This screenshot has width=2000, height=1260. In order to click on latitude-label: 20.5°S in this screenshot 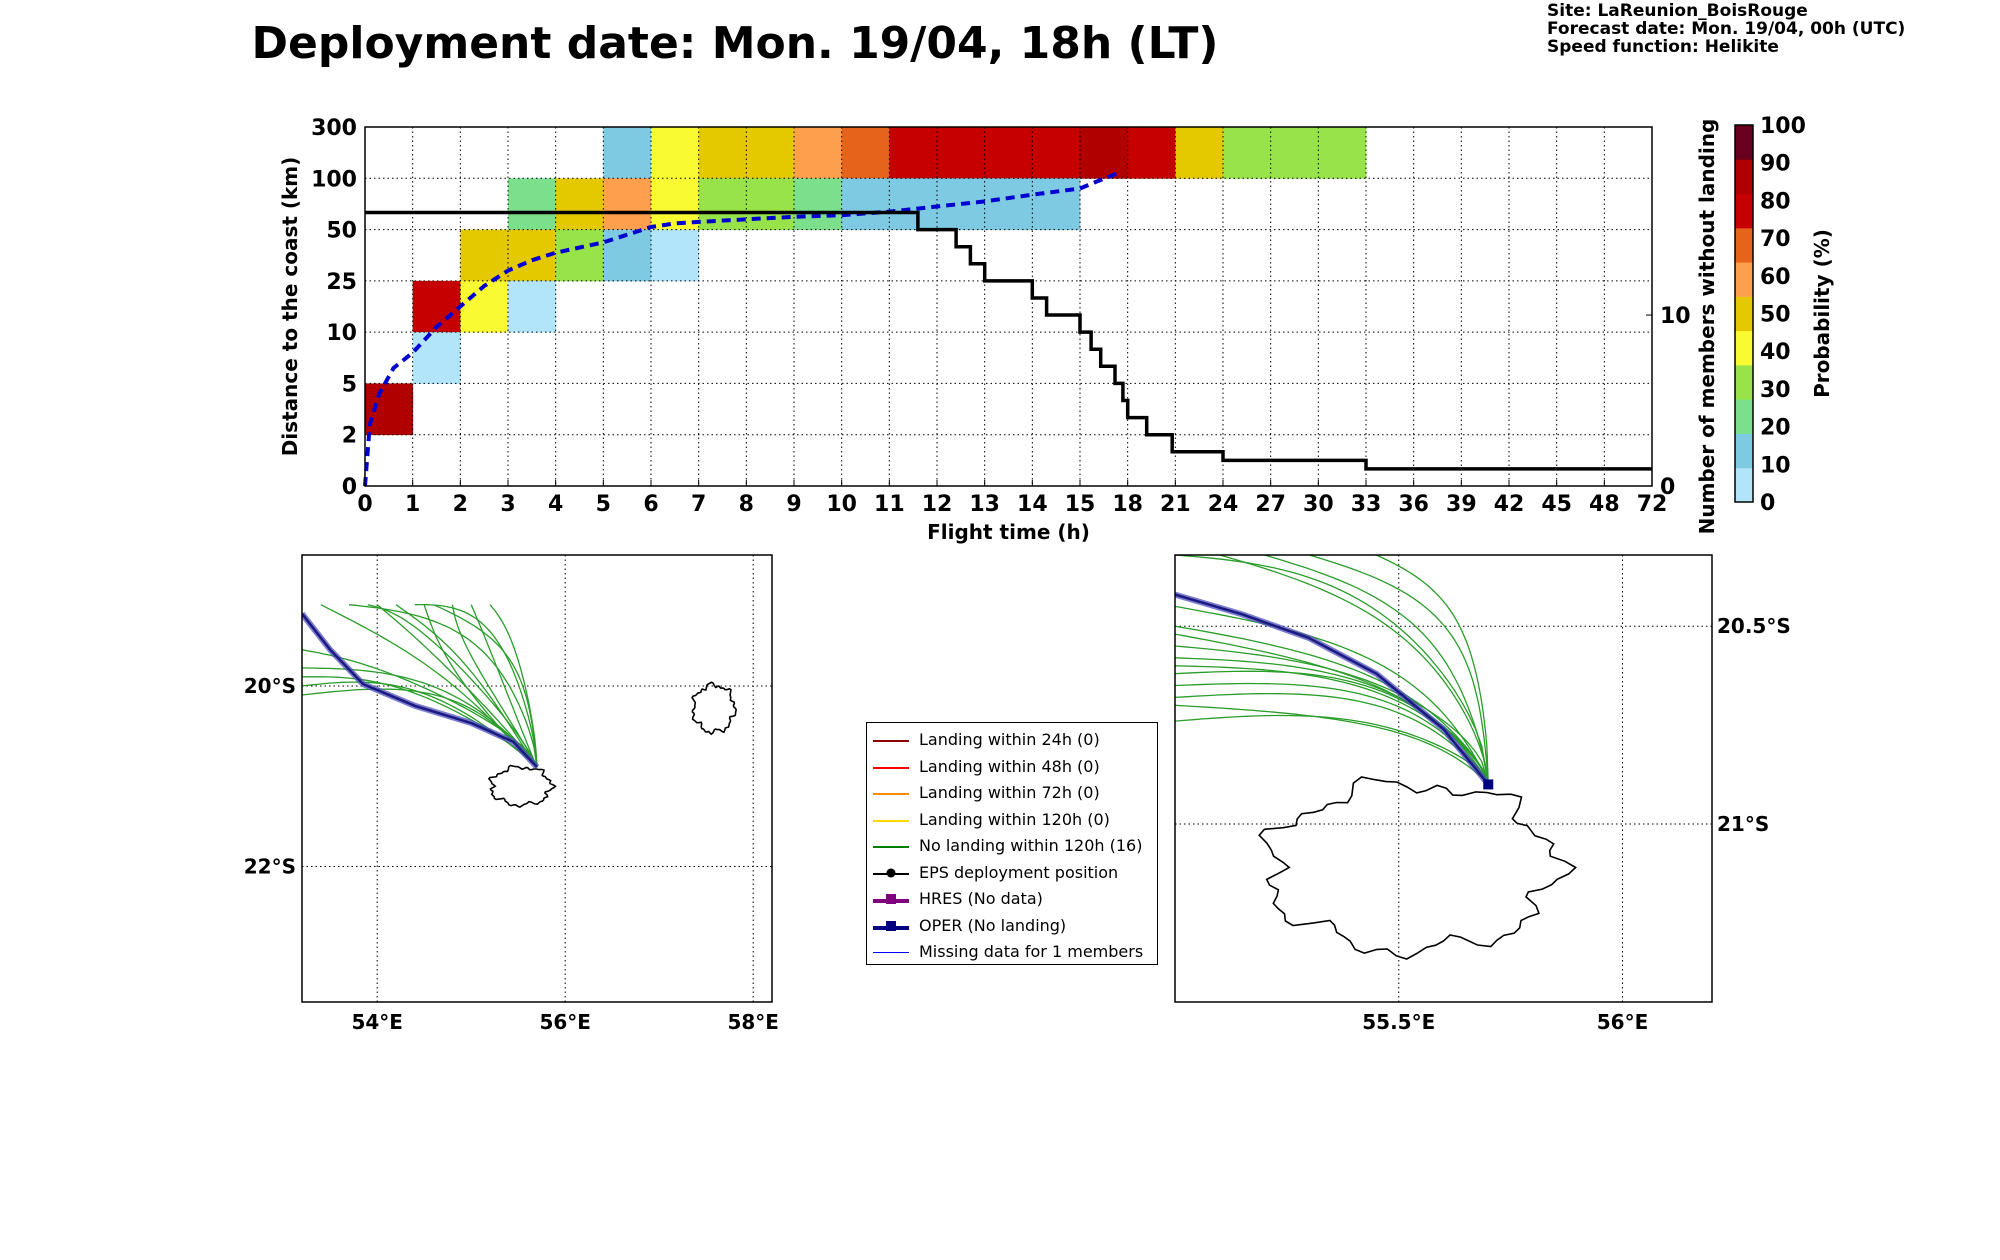, I will do `click(1754, 626)`.